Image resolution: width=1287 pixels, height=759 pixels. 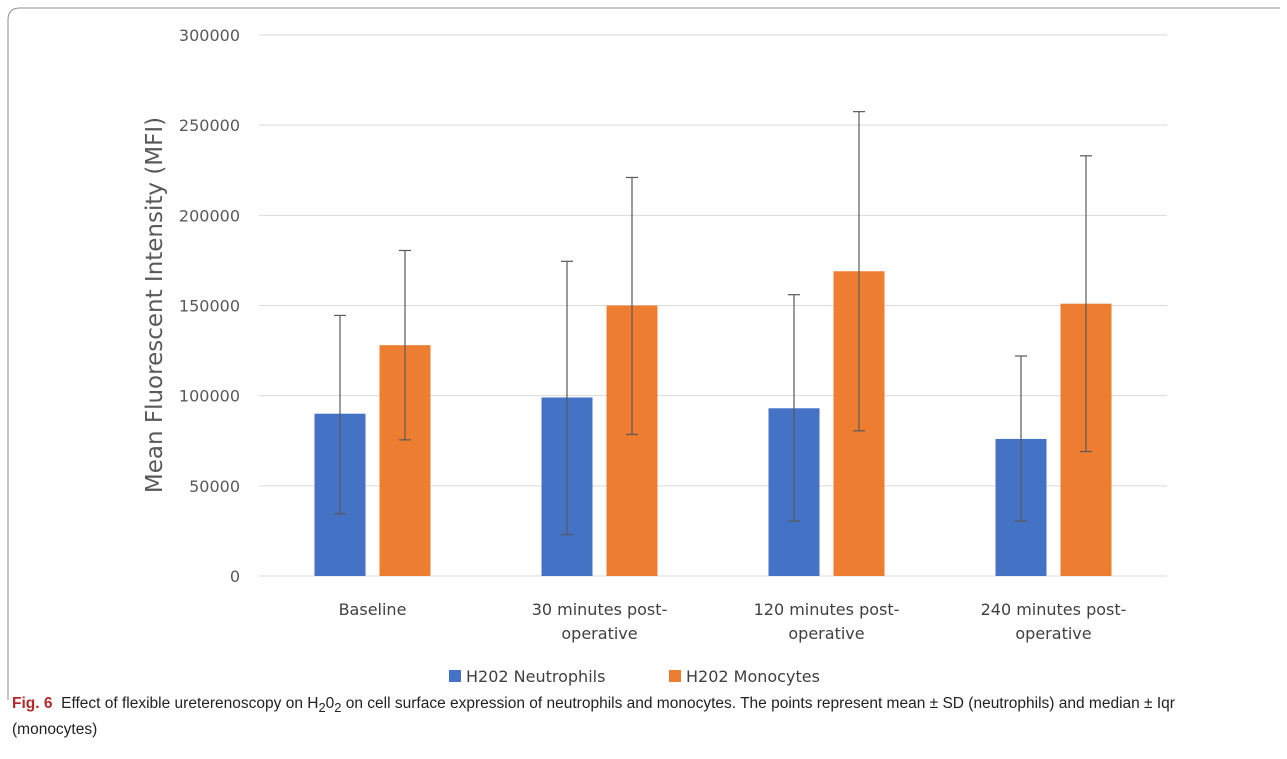 I want to click on legend: H202 Neutrophils H202 Monocytes, so click(x=634, y=676).